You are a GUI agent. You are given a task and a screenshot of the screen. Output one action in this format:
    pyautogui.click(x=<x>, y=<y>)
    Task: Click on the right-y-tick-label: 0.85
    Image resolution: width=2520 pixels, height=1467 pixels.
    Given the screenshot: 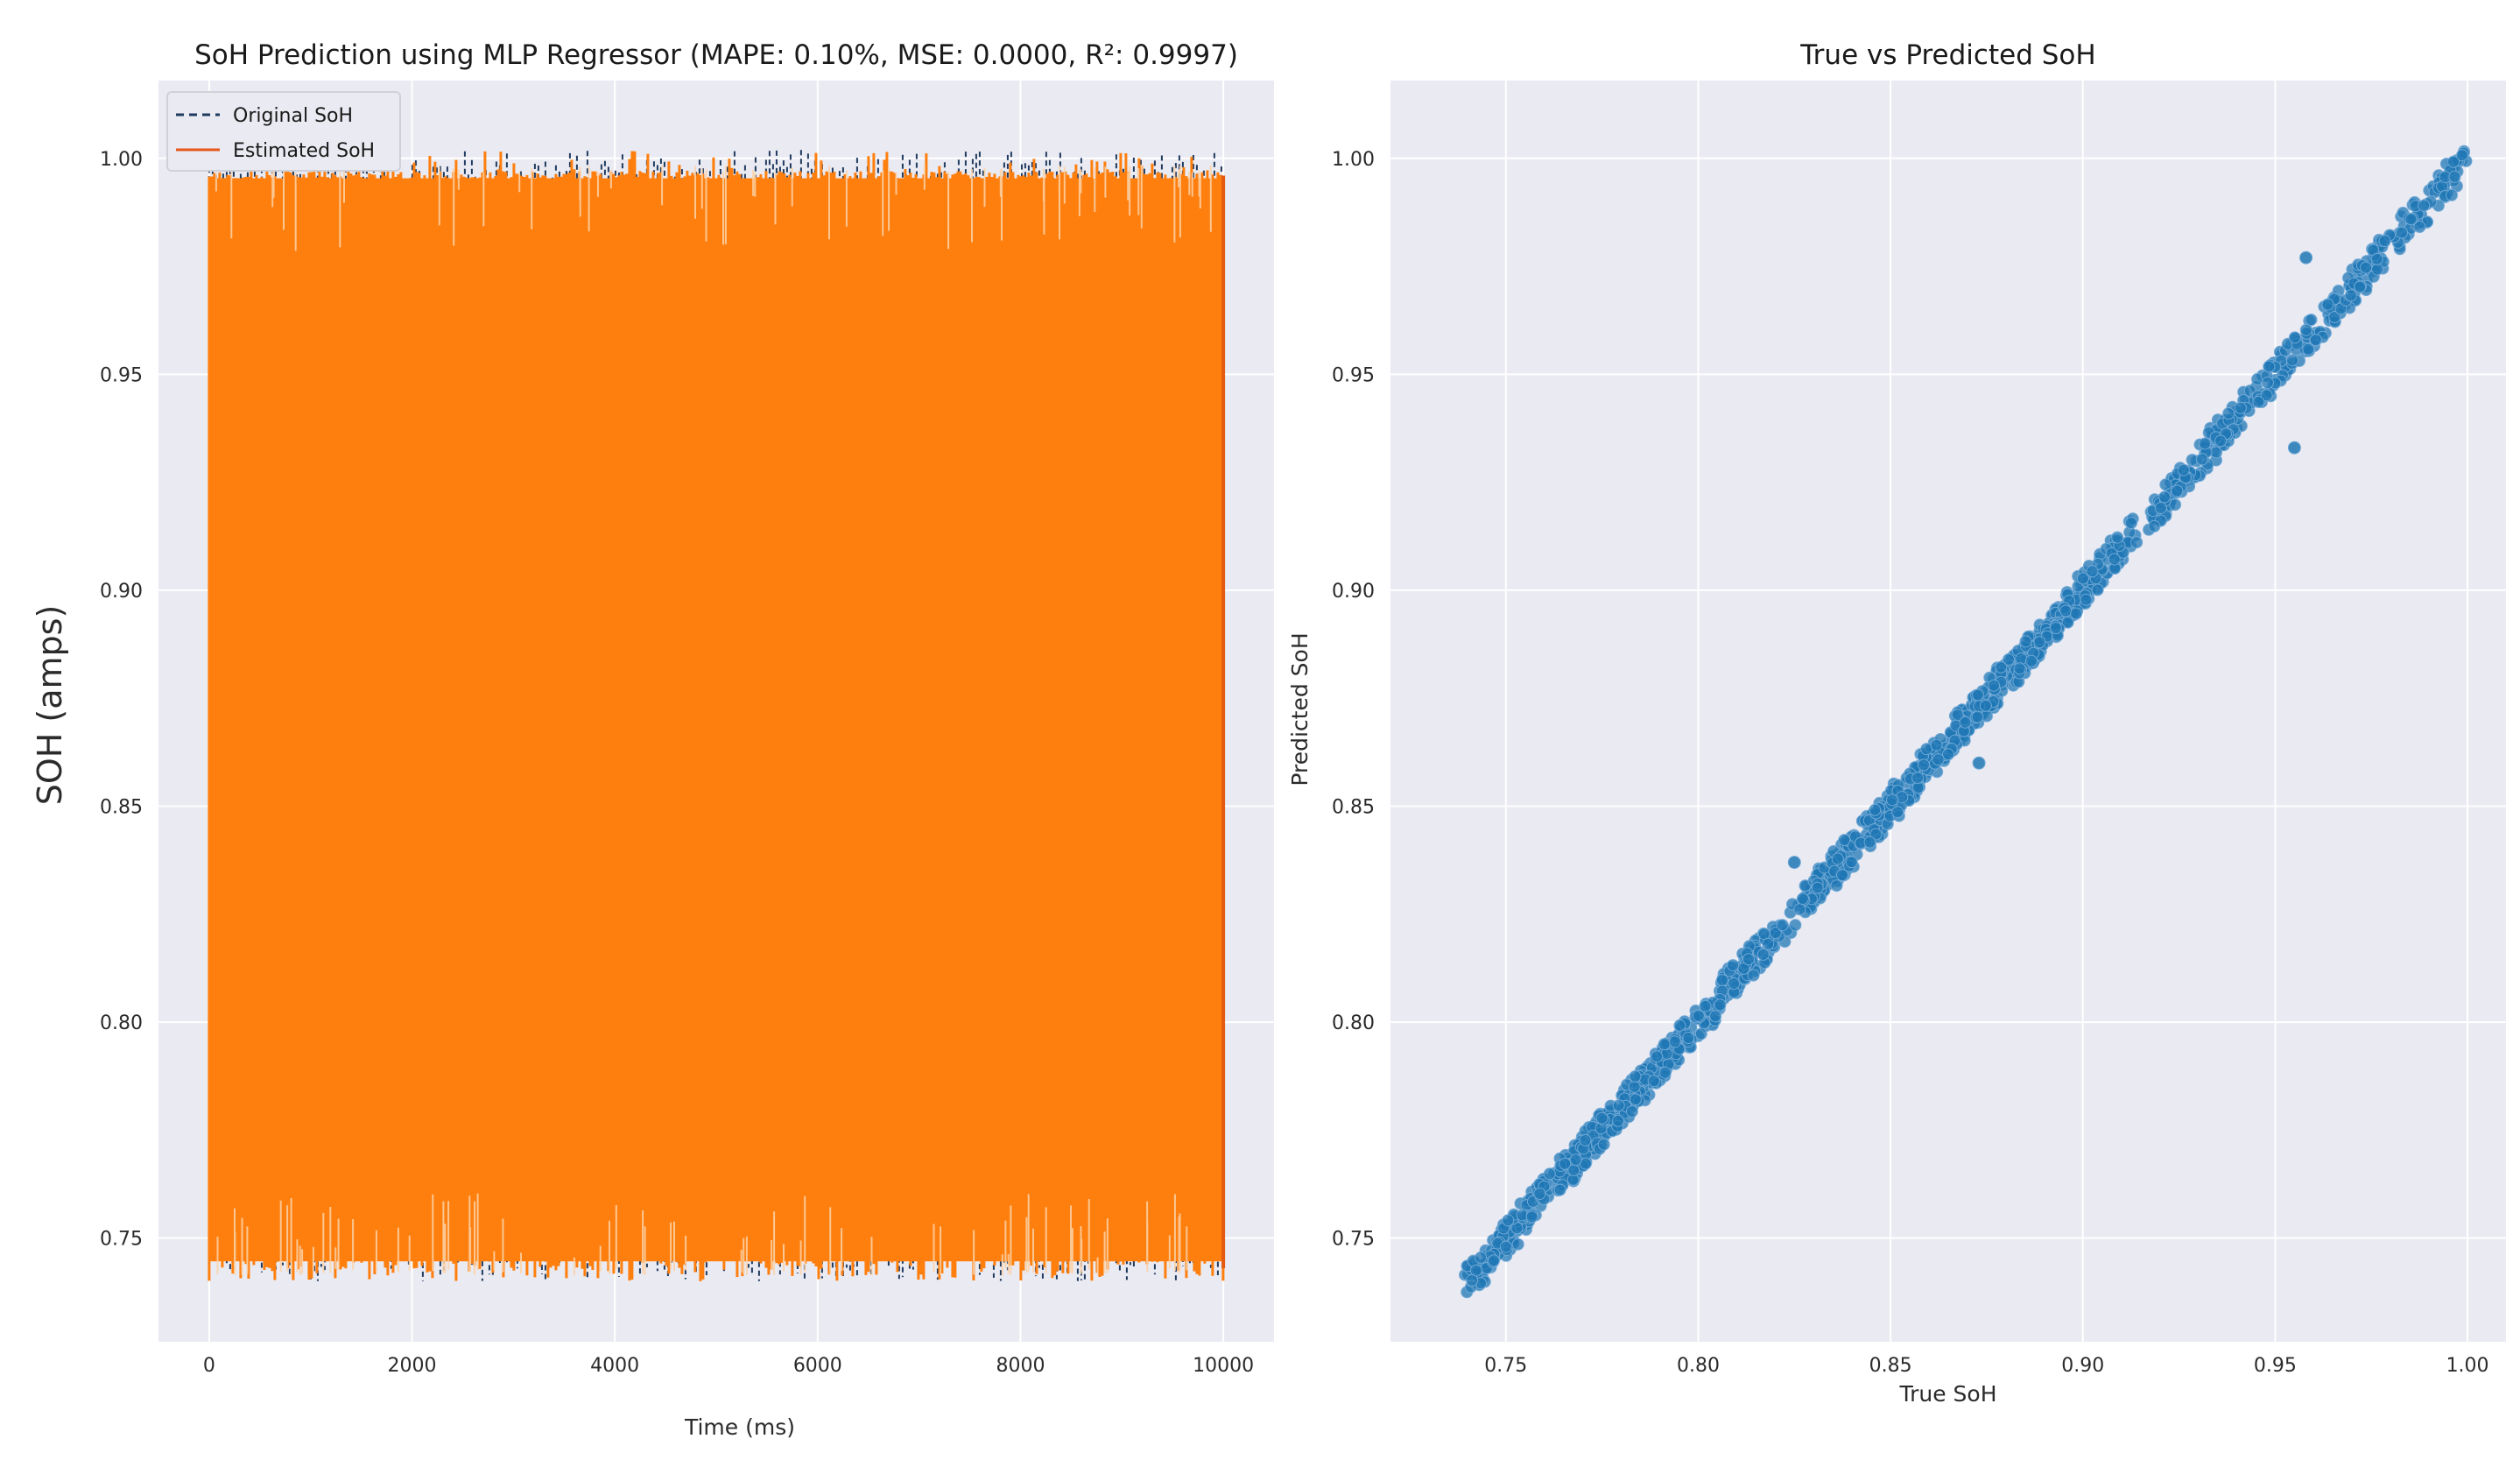 What is the action you would take?
    pyautogui.click(x=1353, y=807)
    